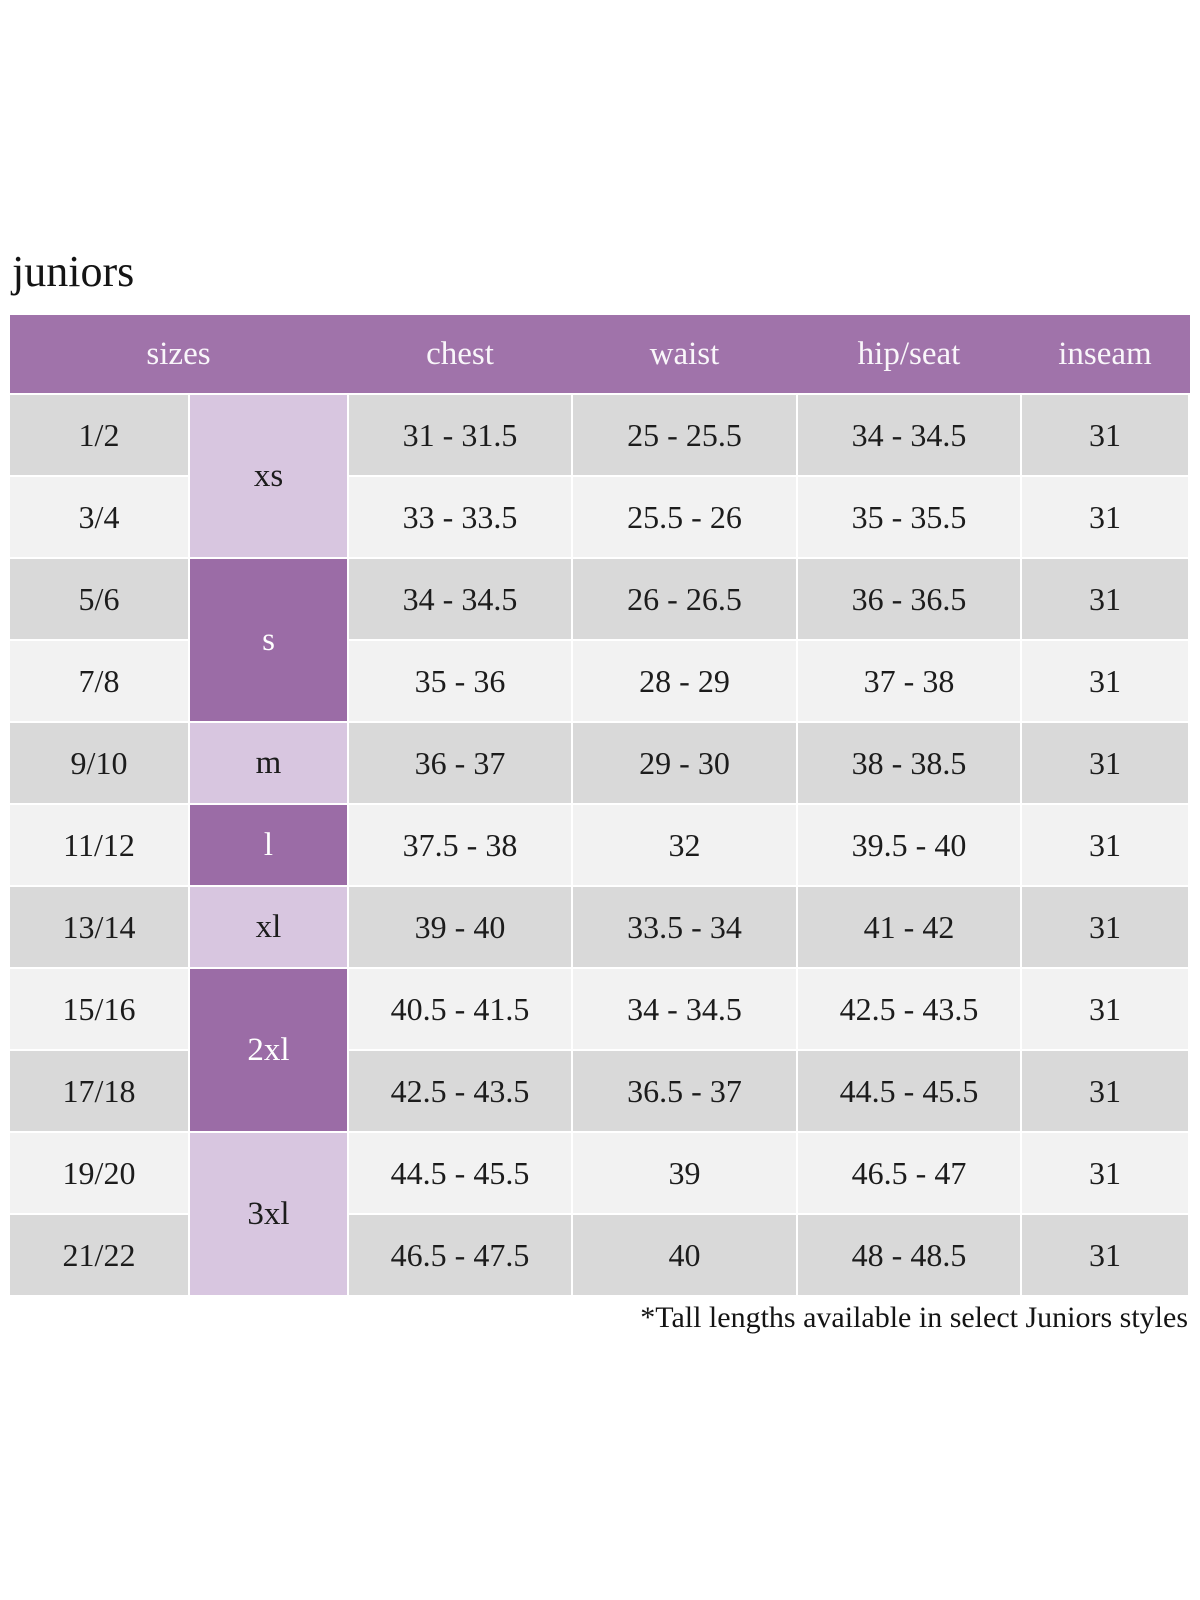  I want to click on table-header-bar, so click(600, 354).